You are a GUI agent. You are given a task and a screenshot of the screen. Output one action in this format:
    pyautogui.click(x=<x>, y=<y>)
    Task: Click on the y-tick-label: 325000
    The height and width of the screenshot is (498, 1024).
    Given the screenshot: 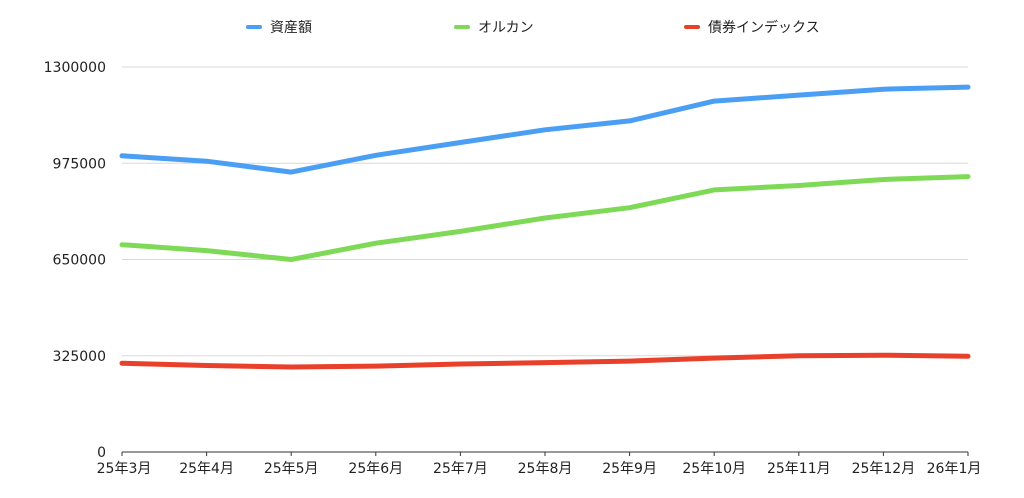 What is the action you would take?
    pyautogui.click(x=79, y=357)
    